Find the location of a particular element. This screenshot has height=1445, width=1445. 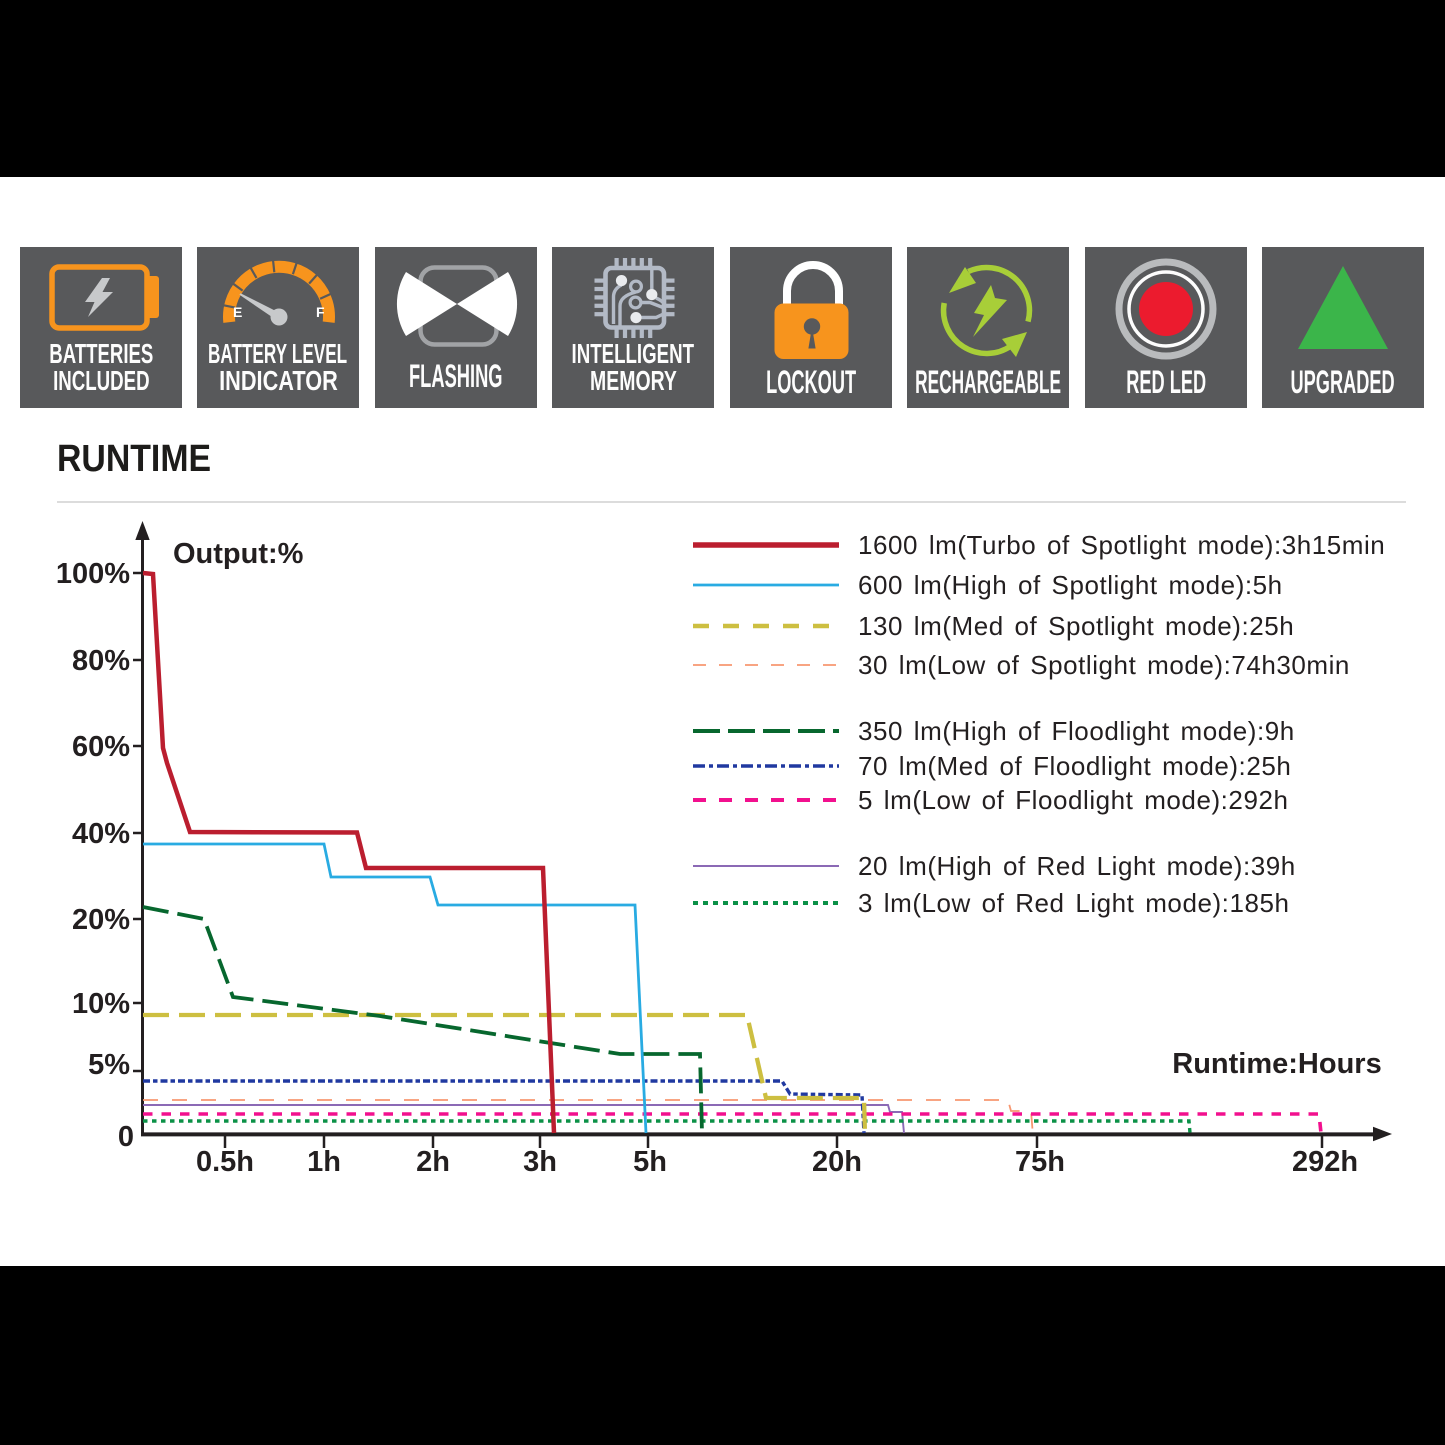

svg-text: 1h is located at coordinates (324, 1162).